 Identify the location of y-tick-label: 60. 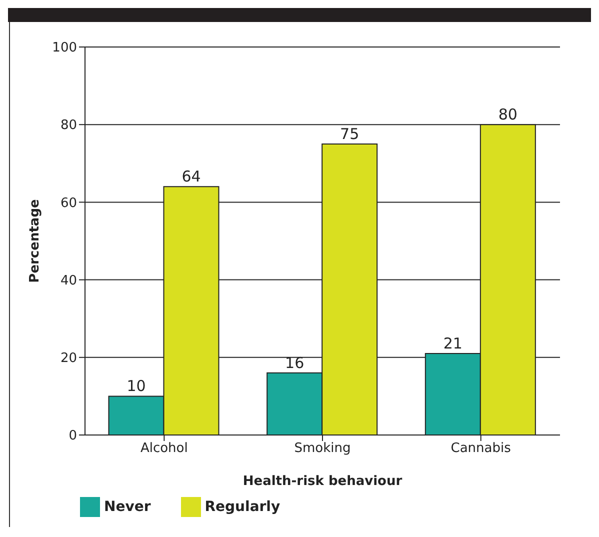
(68, 203).